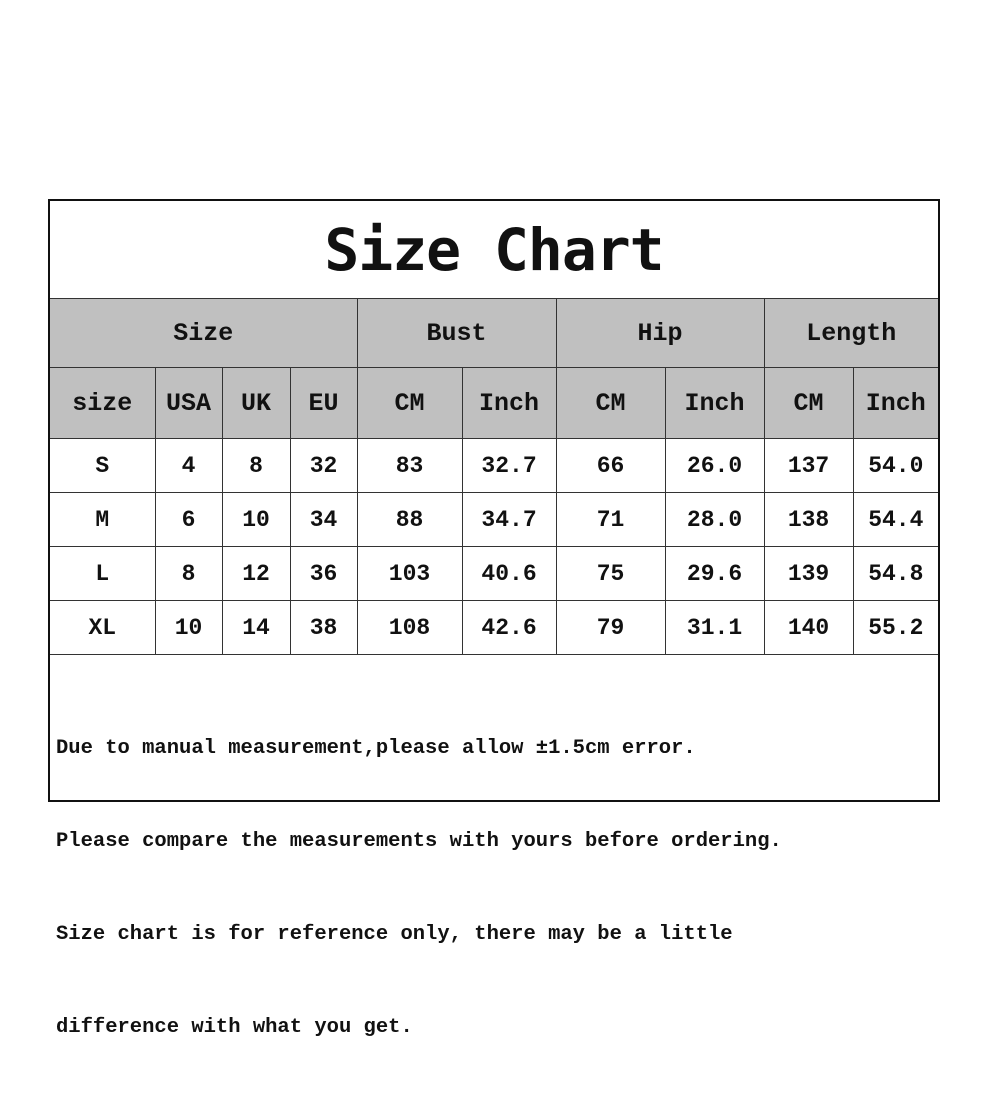 The image size is (1000, 1105). I want to click on header-hip: Hip, so click(660, 333).